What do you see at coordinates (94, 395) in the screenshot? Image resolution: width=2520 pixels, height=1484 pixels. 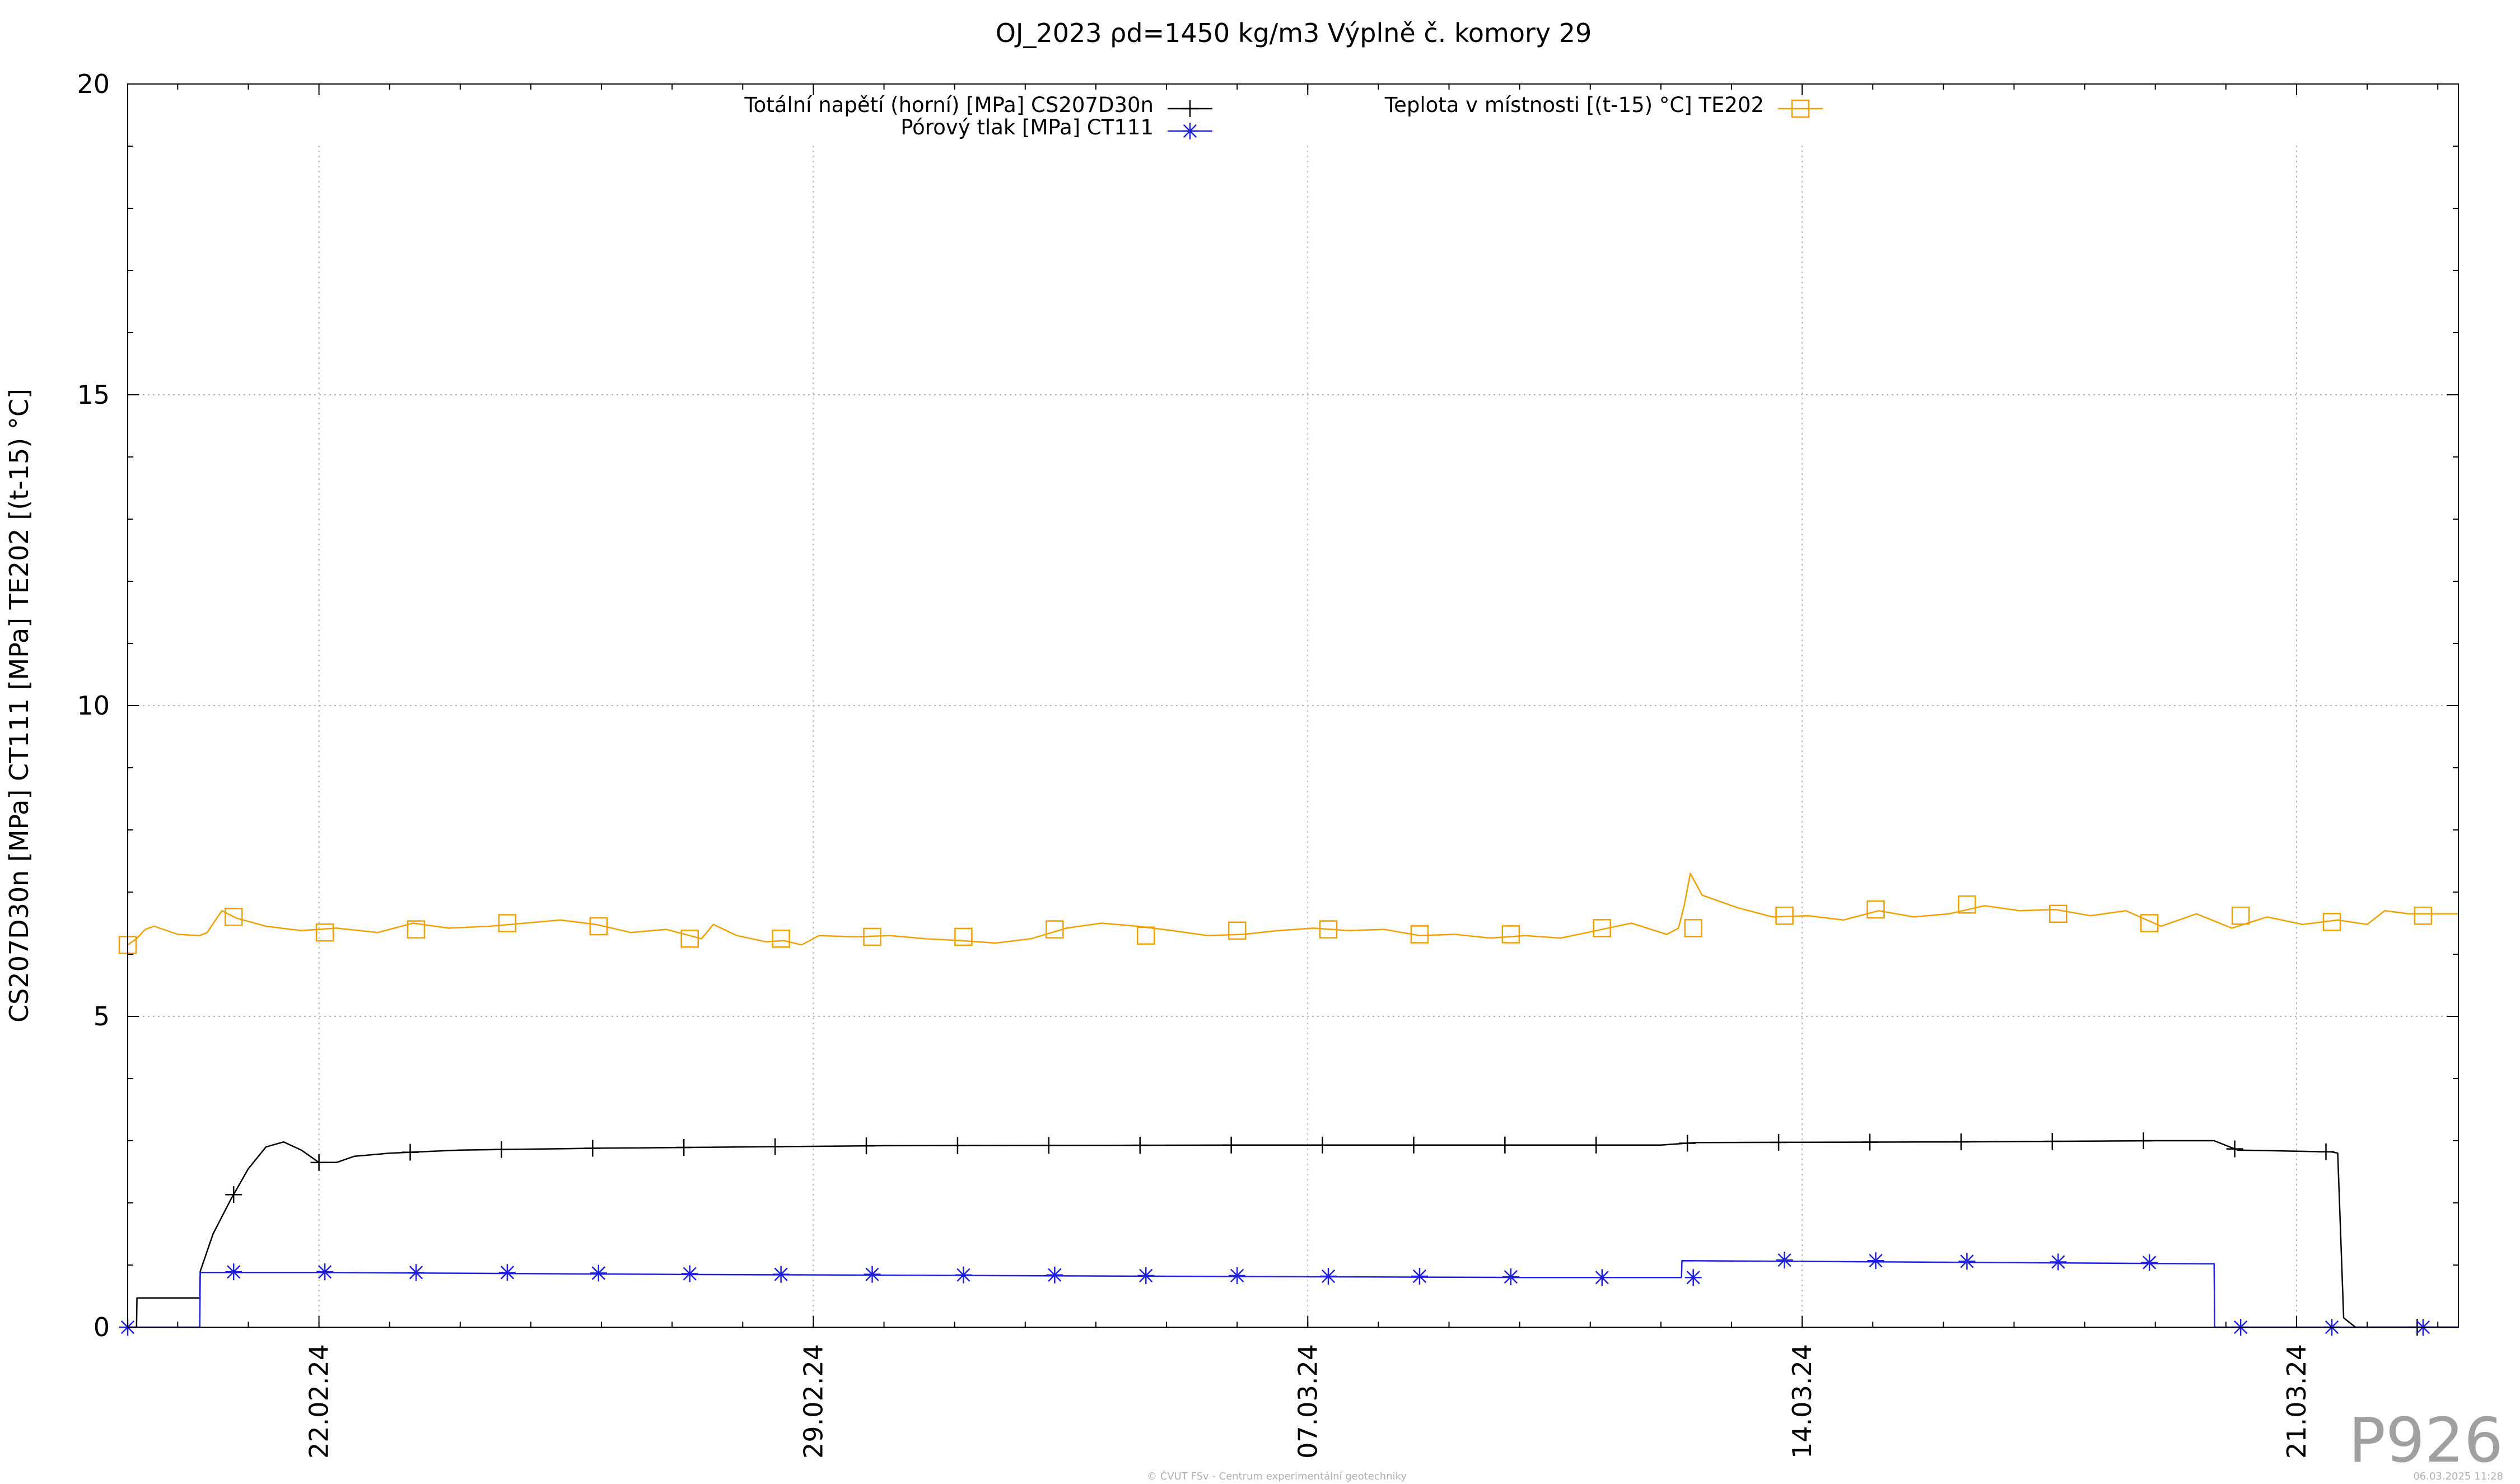 I see `y-tick-label: 15` at bounding box center [94, 395].